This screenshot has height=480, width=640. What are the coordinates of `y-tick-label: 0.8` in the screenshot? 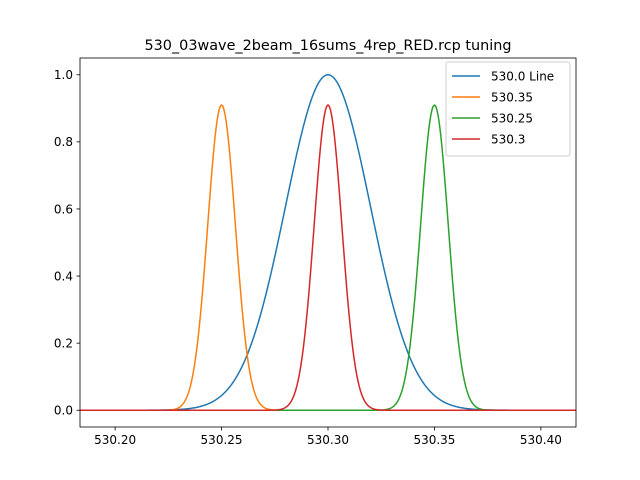 It's located at (63, 142).